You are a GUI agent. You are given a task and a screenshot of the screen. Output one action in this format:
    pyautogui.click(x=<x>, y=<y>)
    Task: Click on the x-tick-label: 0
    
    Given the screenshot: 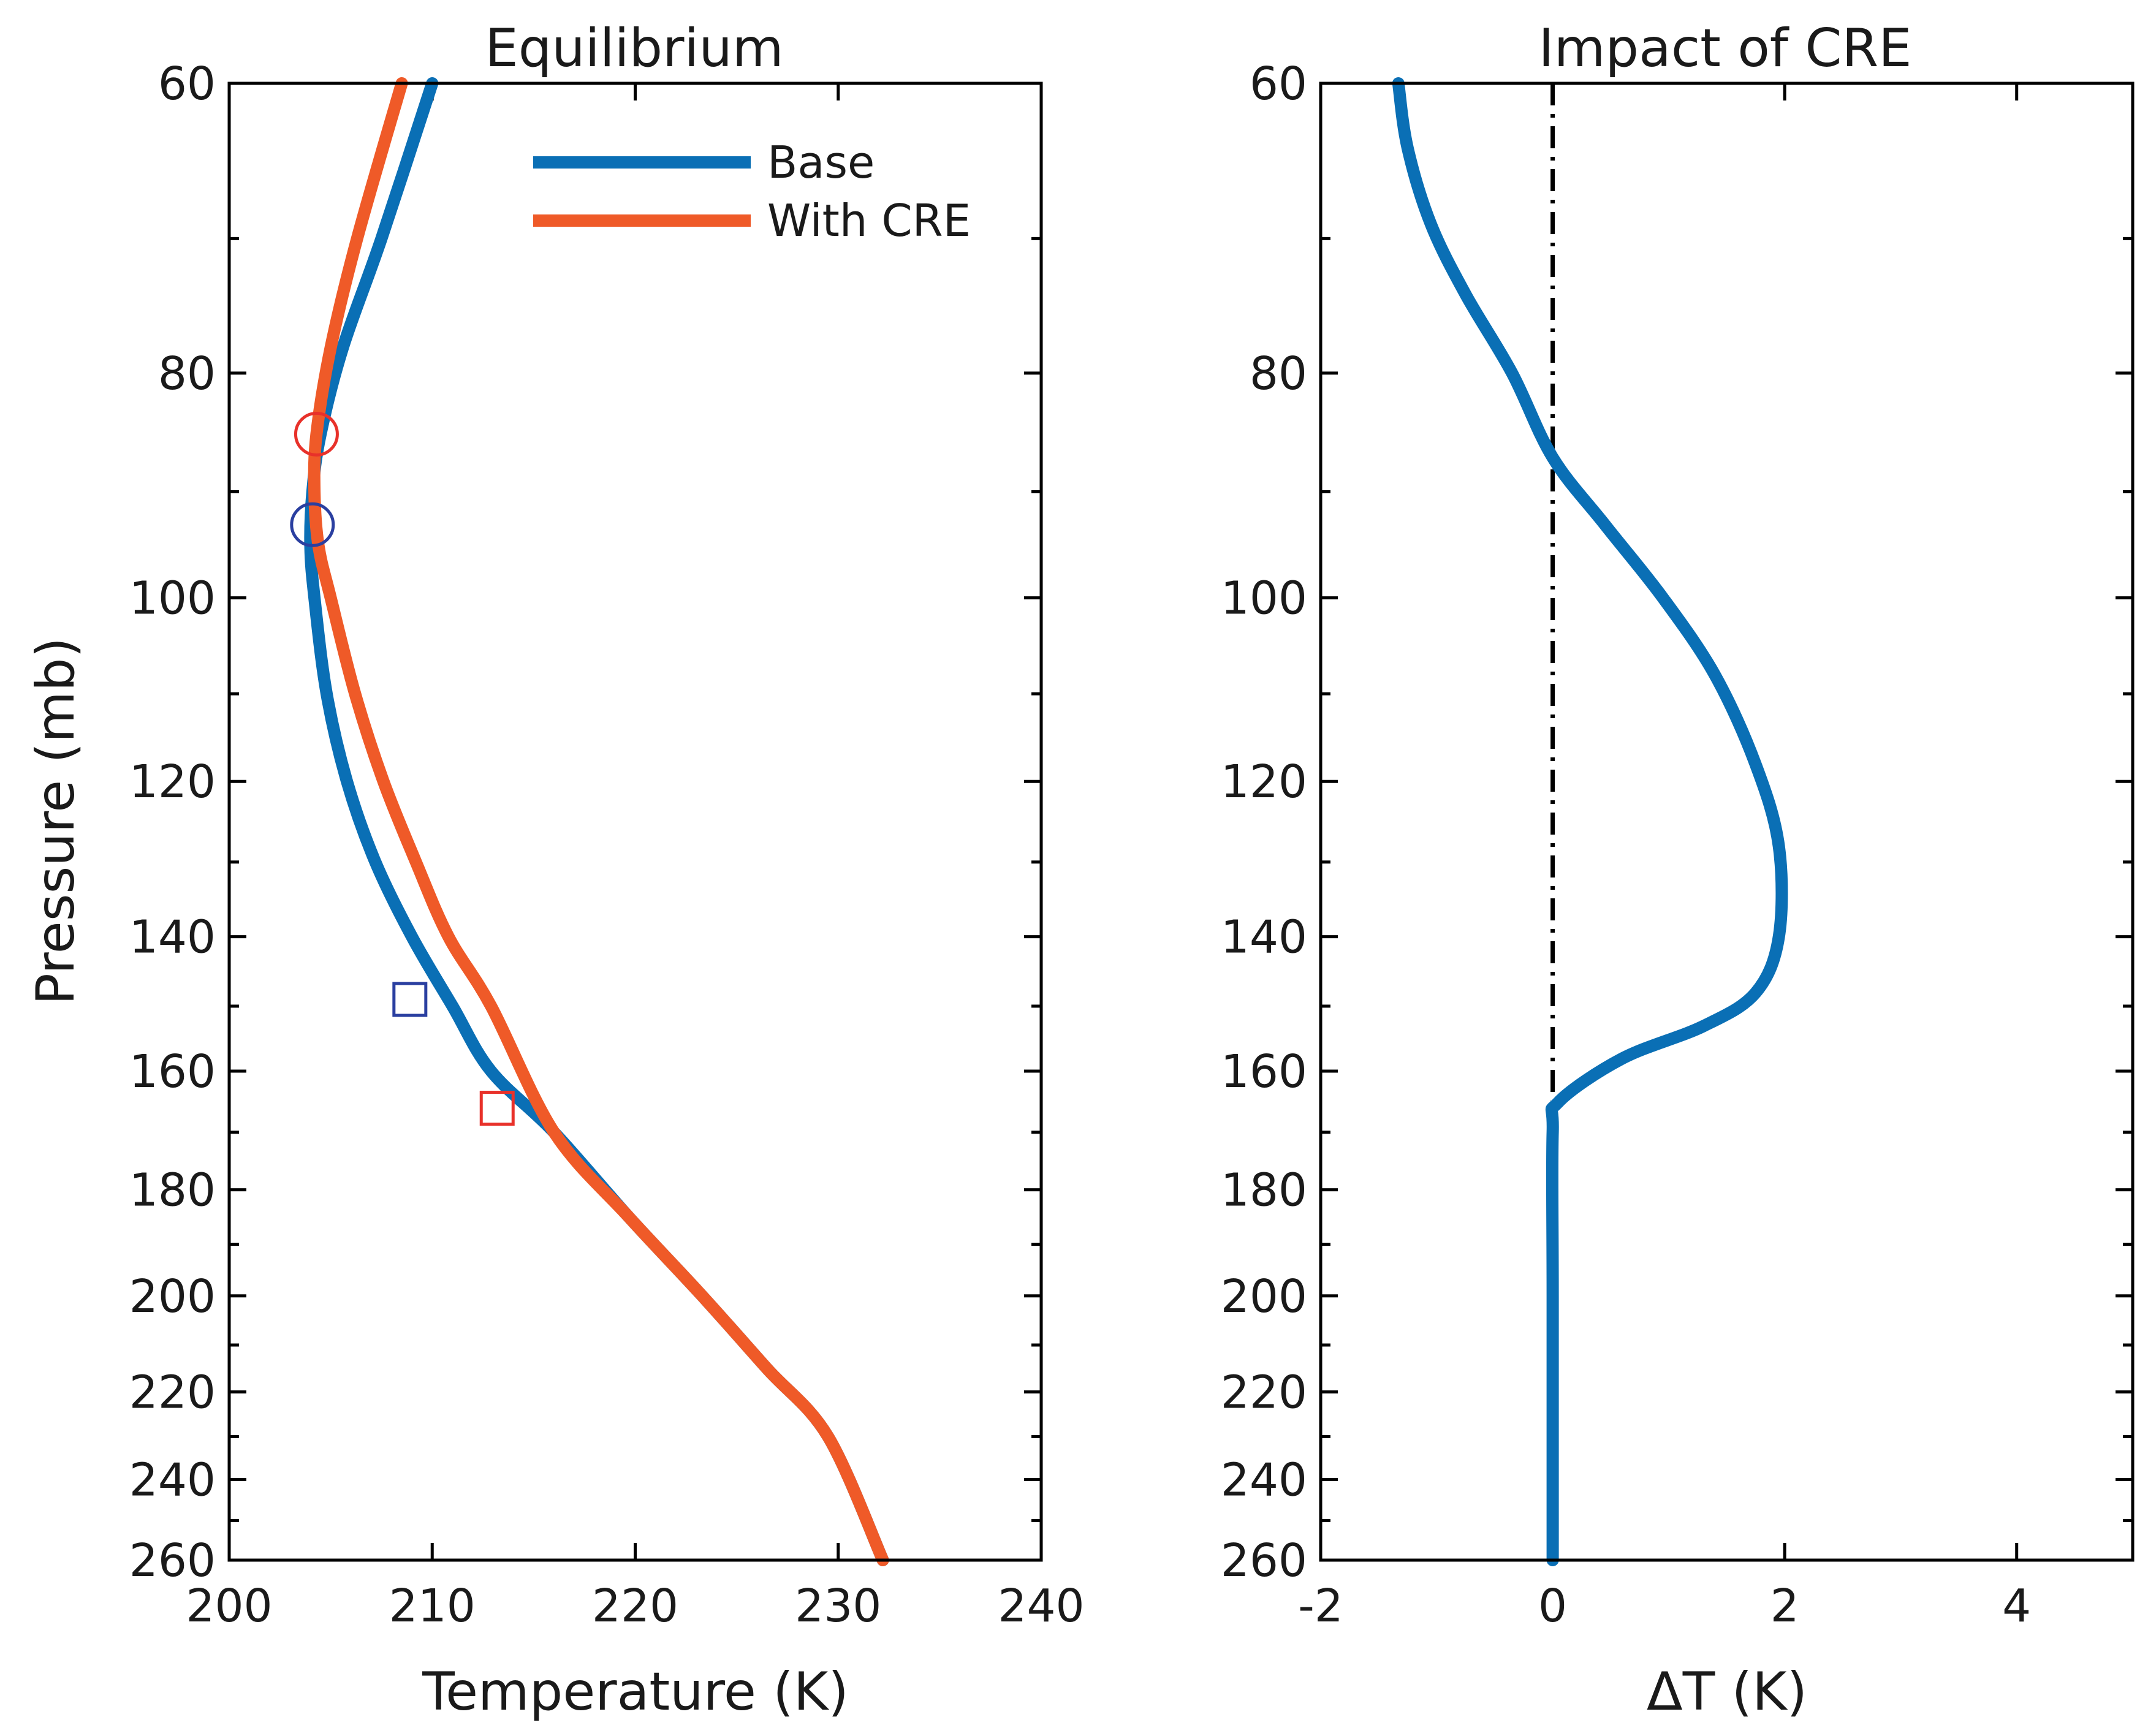 What is the action you would take?
    pyautogui.click(x=1552, y=1606)
    